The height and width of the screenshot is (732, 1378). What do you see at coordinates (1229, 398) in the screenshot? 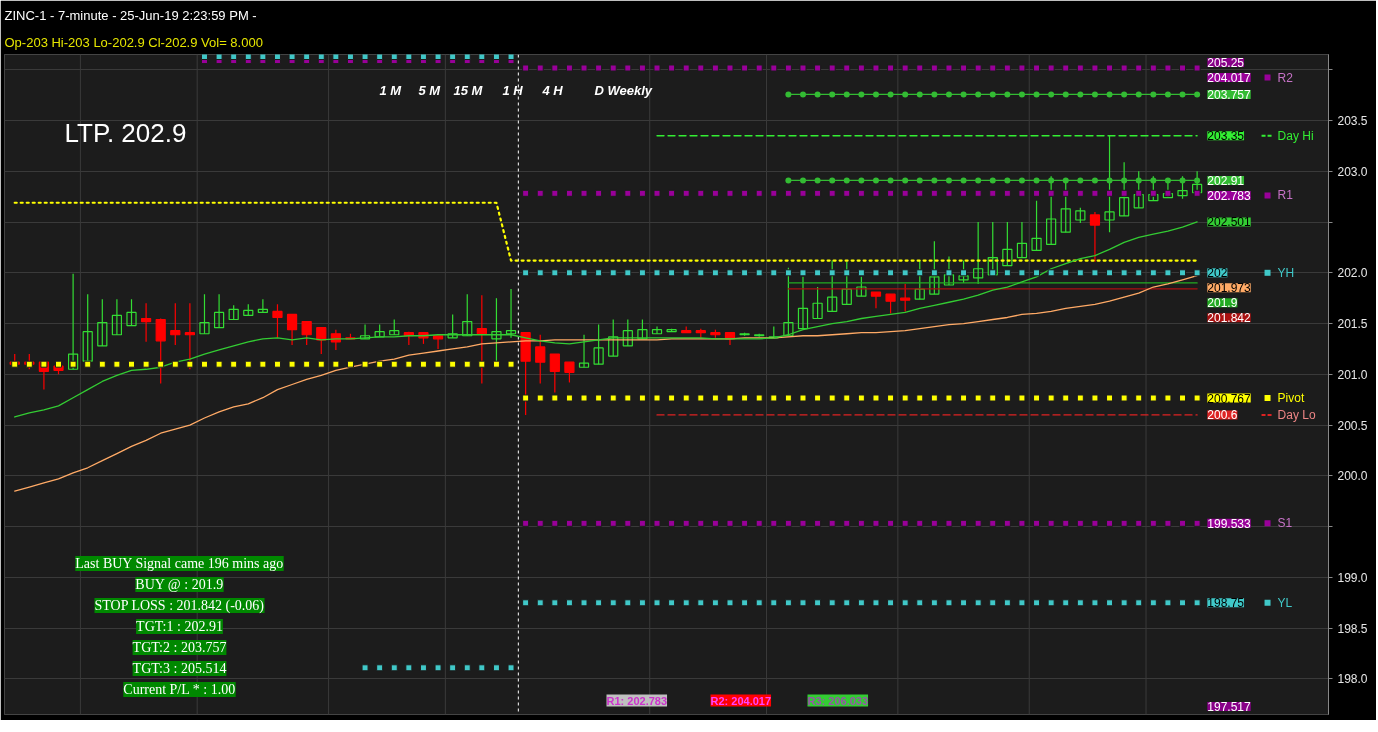
I see `data-label: 200.767` at bounding box center [1229, 398].